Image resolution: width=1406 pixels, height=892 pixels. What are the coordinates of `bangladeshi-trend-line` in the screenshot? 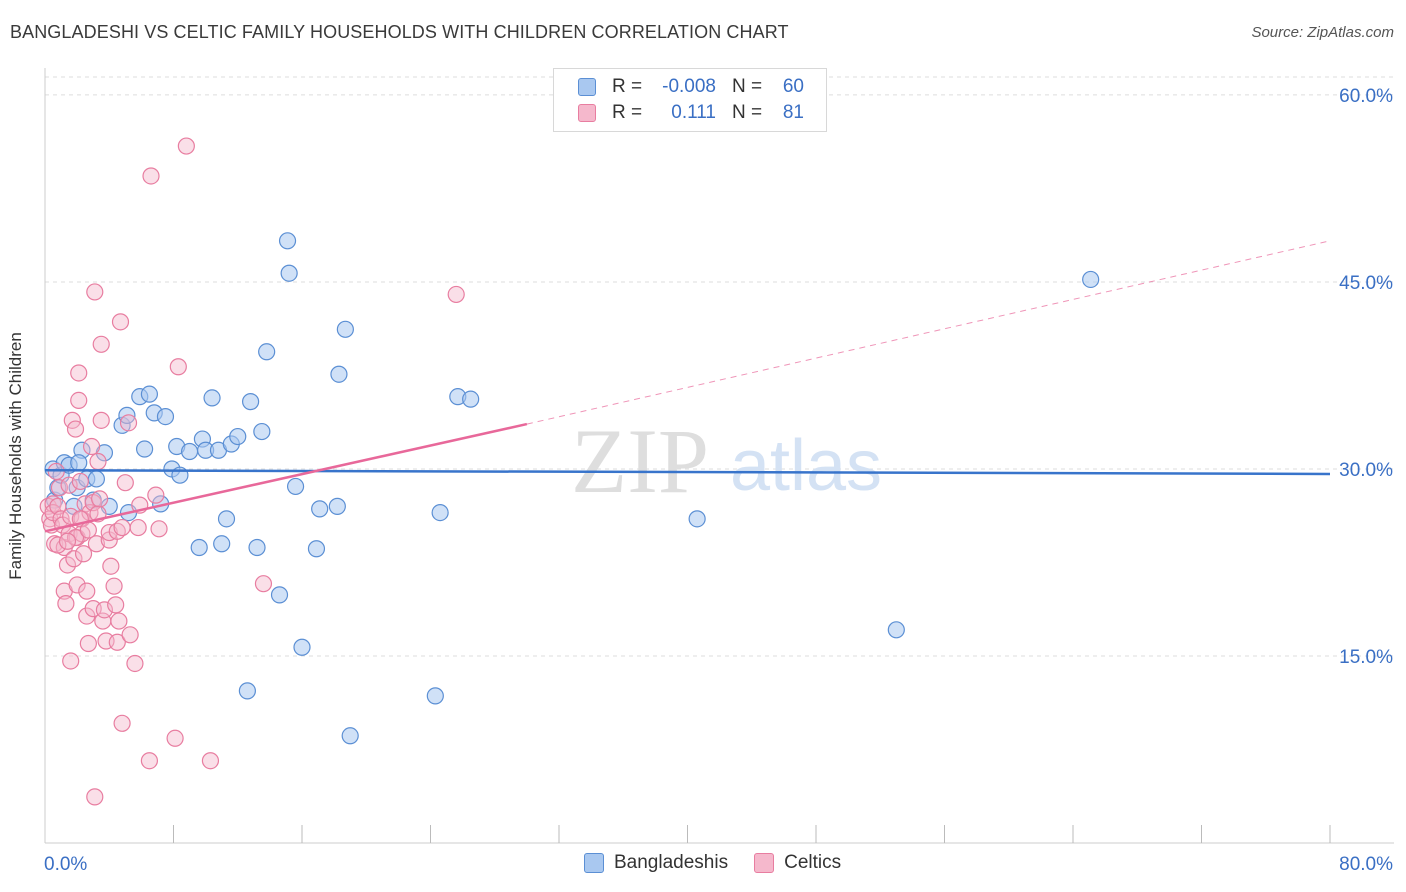 It's located at (687, 472).